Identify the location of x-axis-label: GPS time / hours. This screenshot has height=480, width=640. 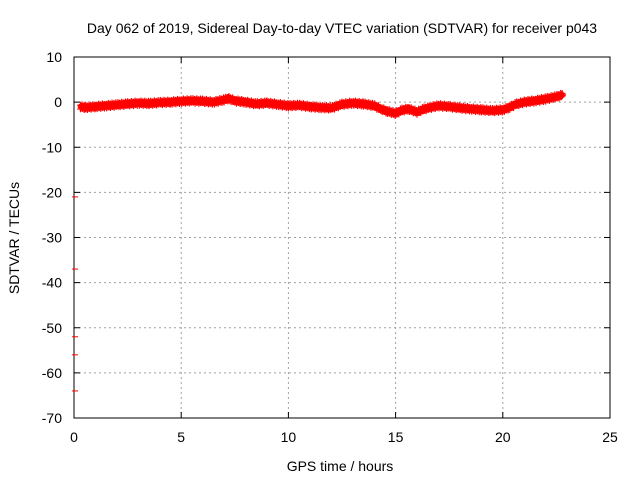
(340, 466).